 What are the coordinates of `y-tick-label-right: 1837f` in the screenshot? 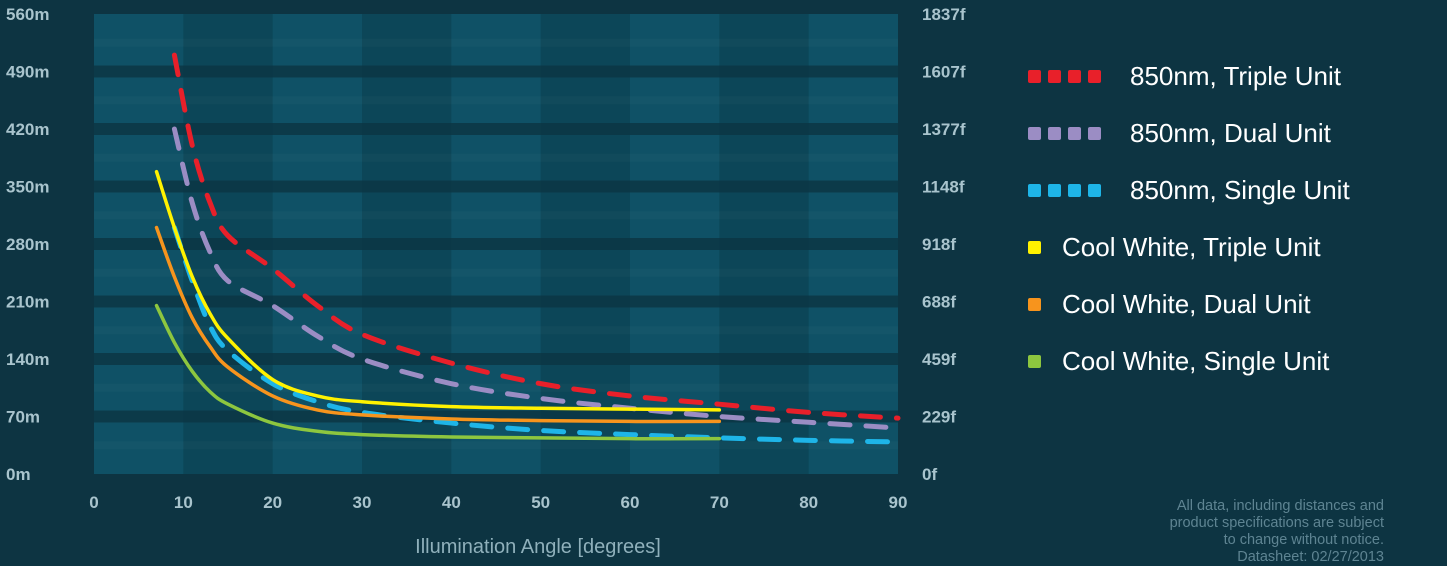 It's located at (944, 14).